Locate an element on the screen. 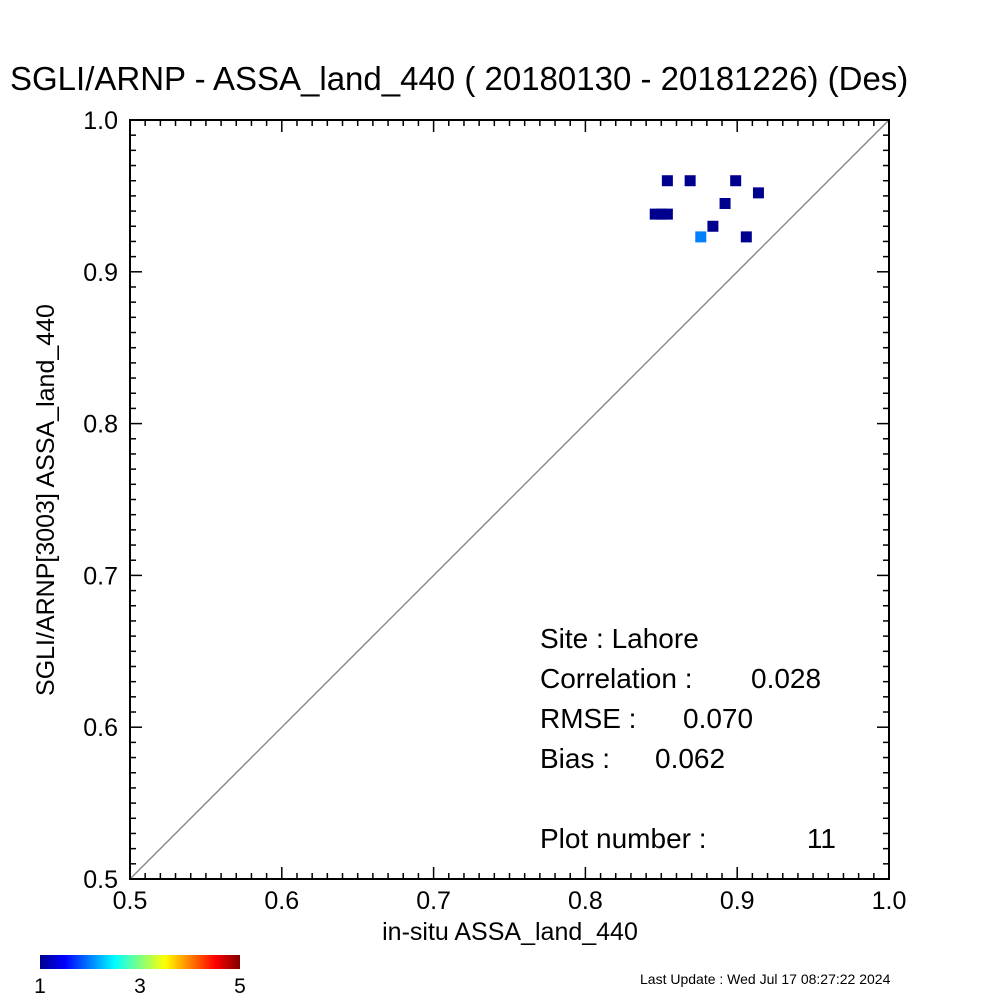 The height and width of the screenshot is (1000, 1000). x-tick-label: 0.9 is located at coordinates (737, 901).